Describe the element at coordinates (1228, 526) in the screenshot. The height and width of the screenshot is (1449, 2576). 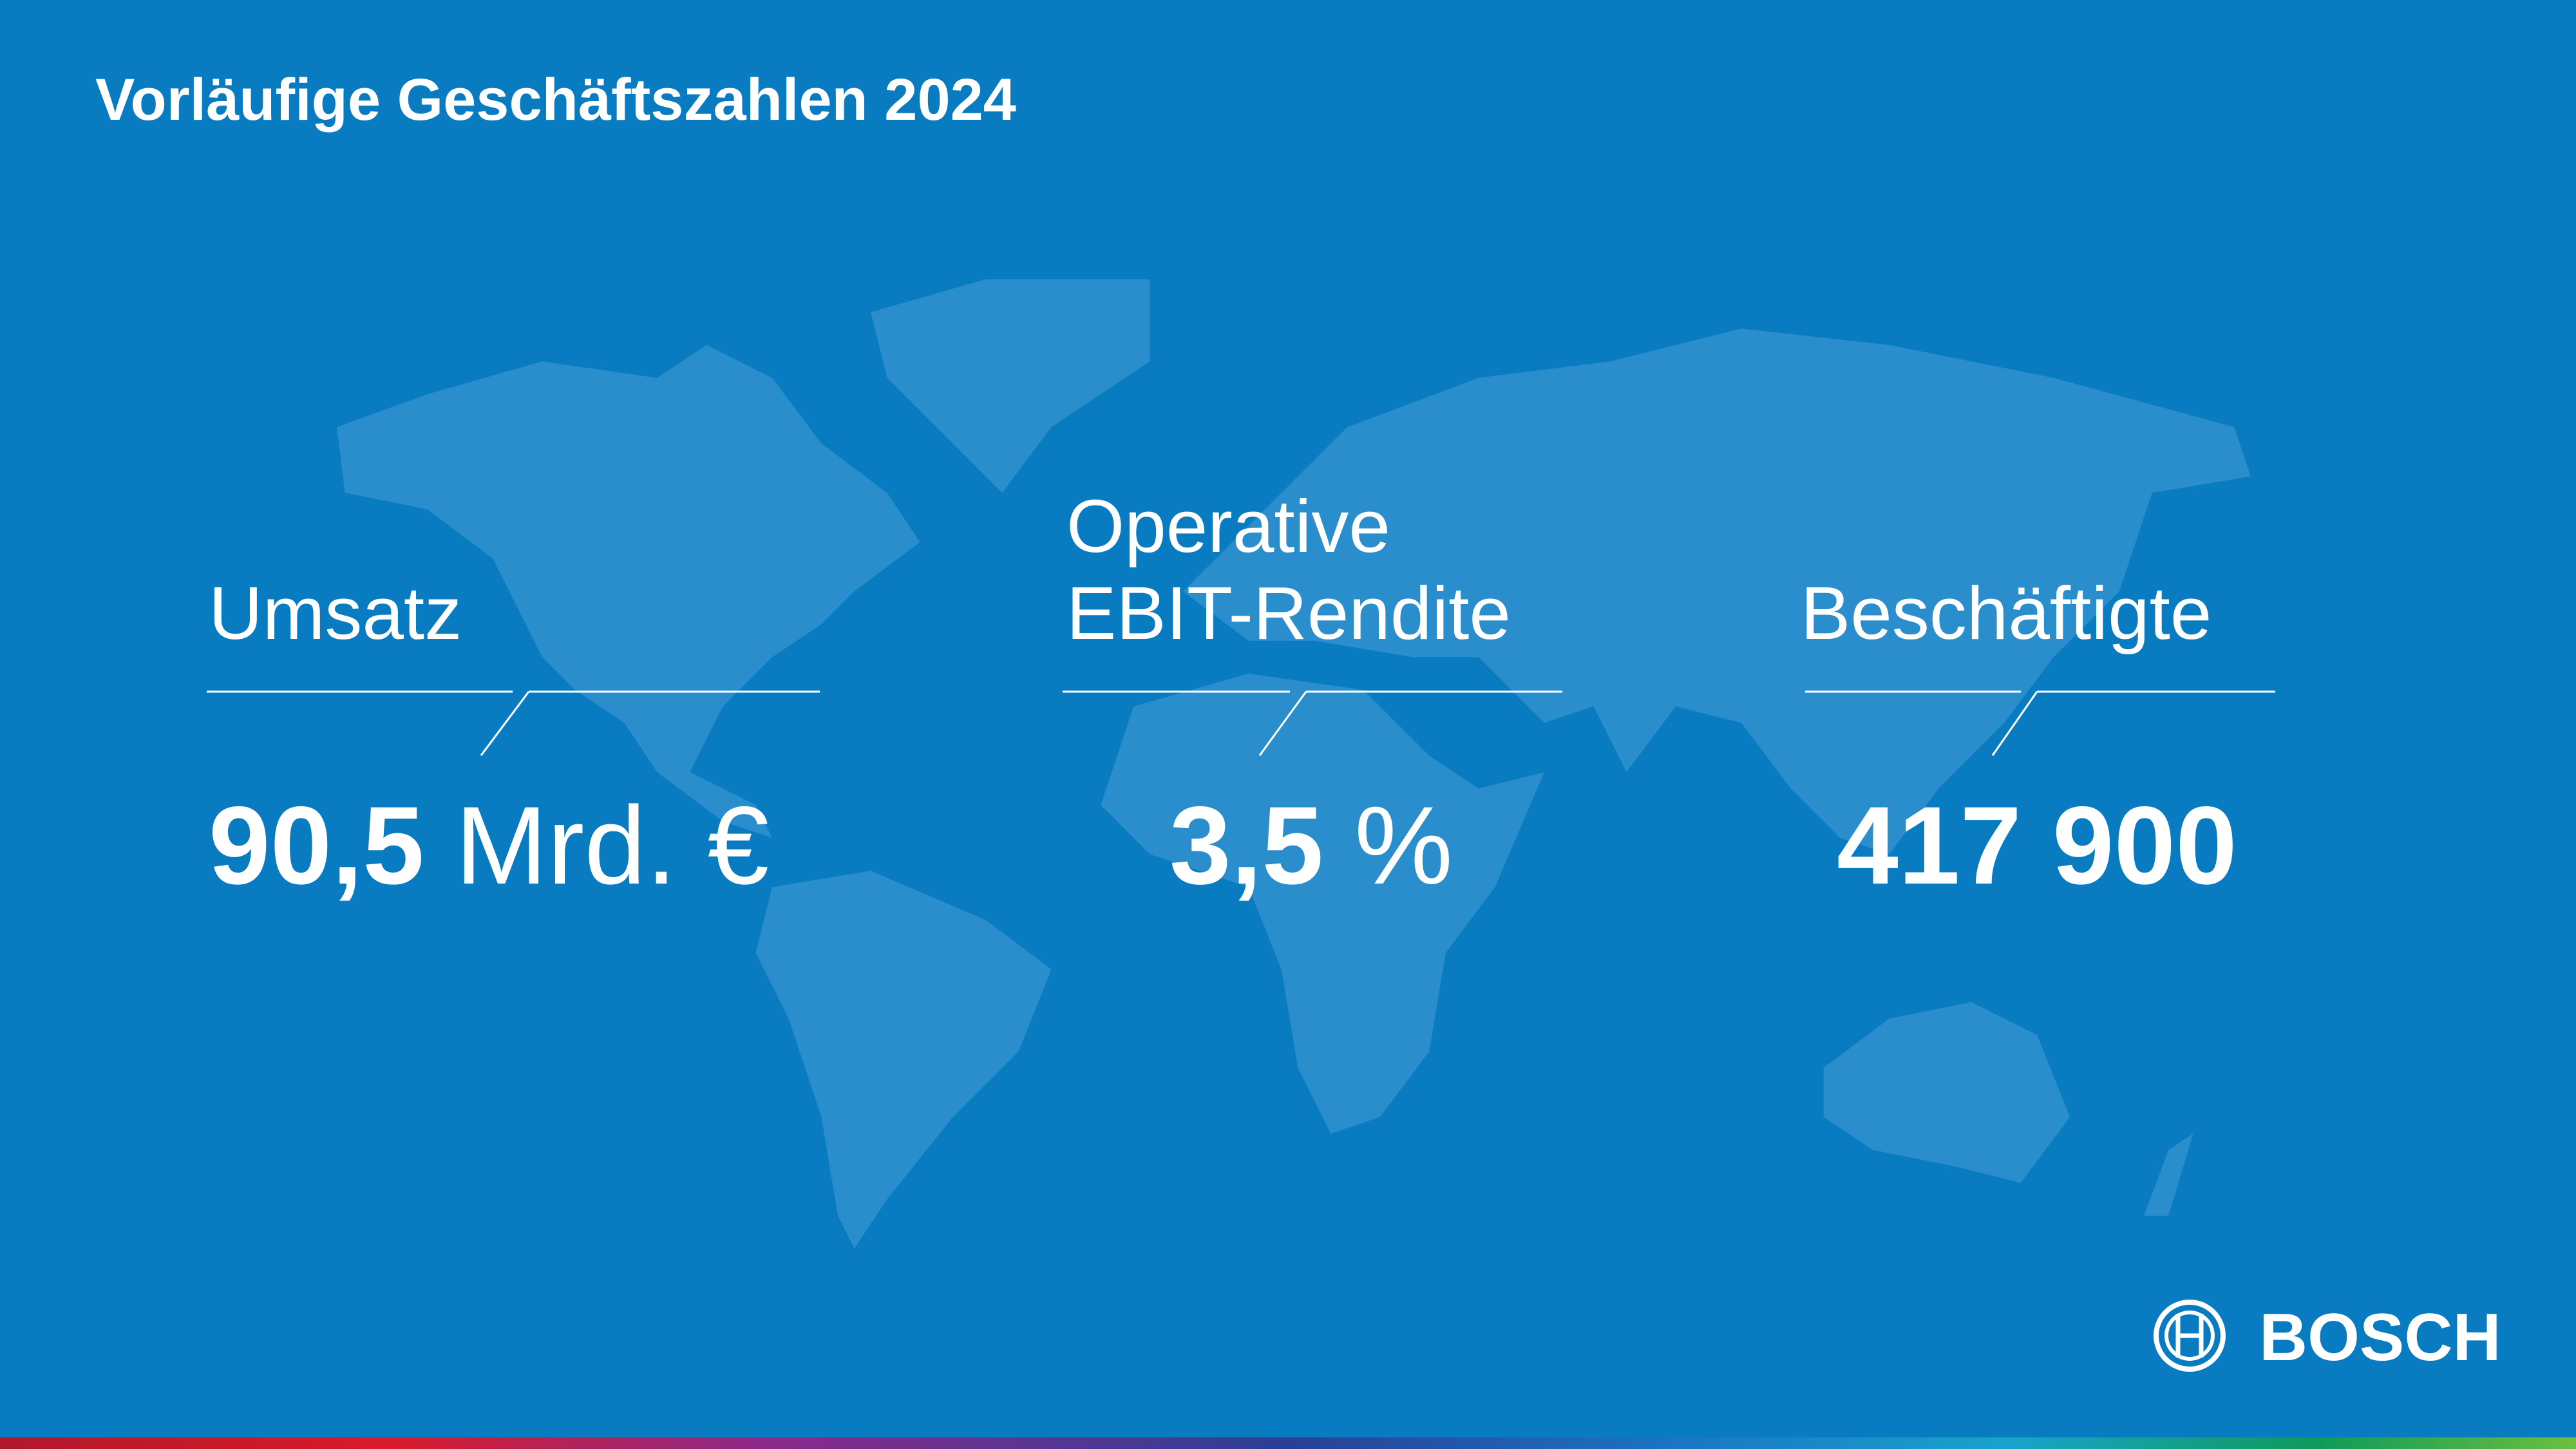
I see `kpi-label: Operative` at that location.